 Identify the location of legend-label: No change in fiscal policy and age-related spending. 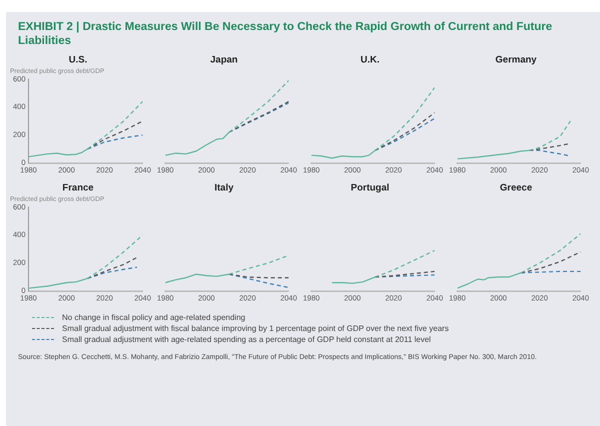
(154, 317).